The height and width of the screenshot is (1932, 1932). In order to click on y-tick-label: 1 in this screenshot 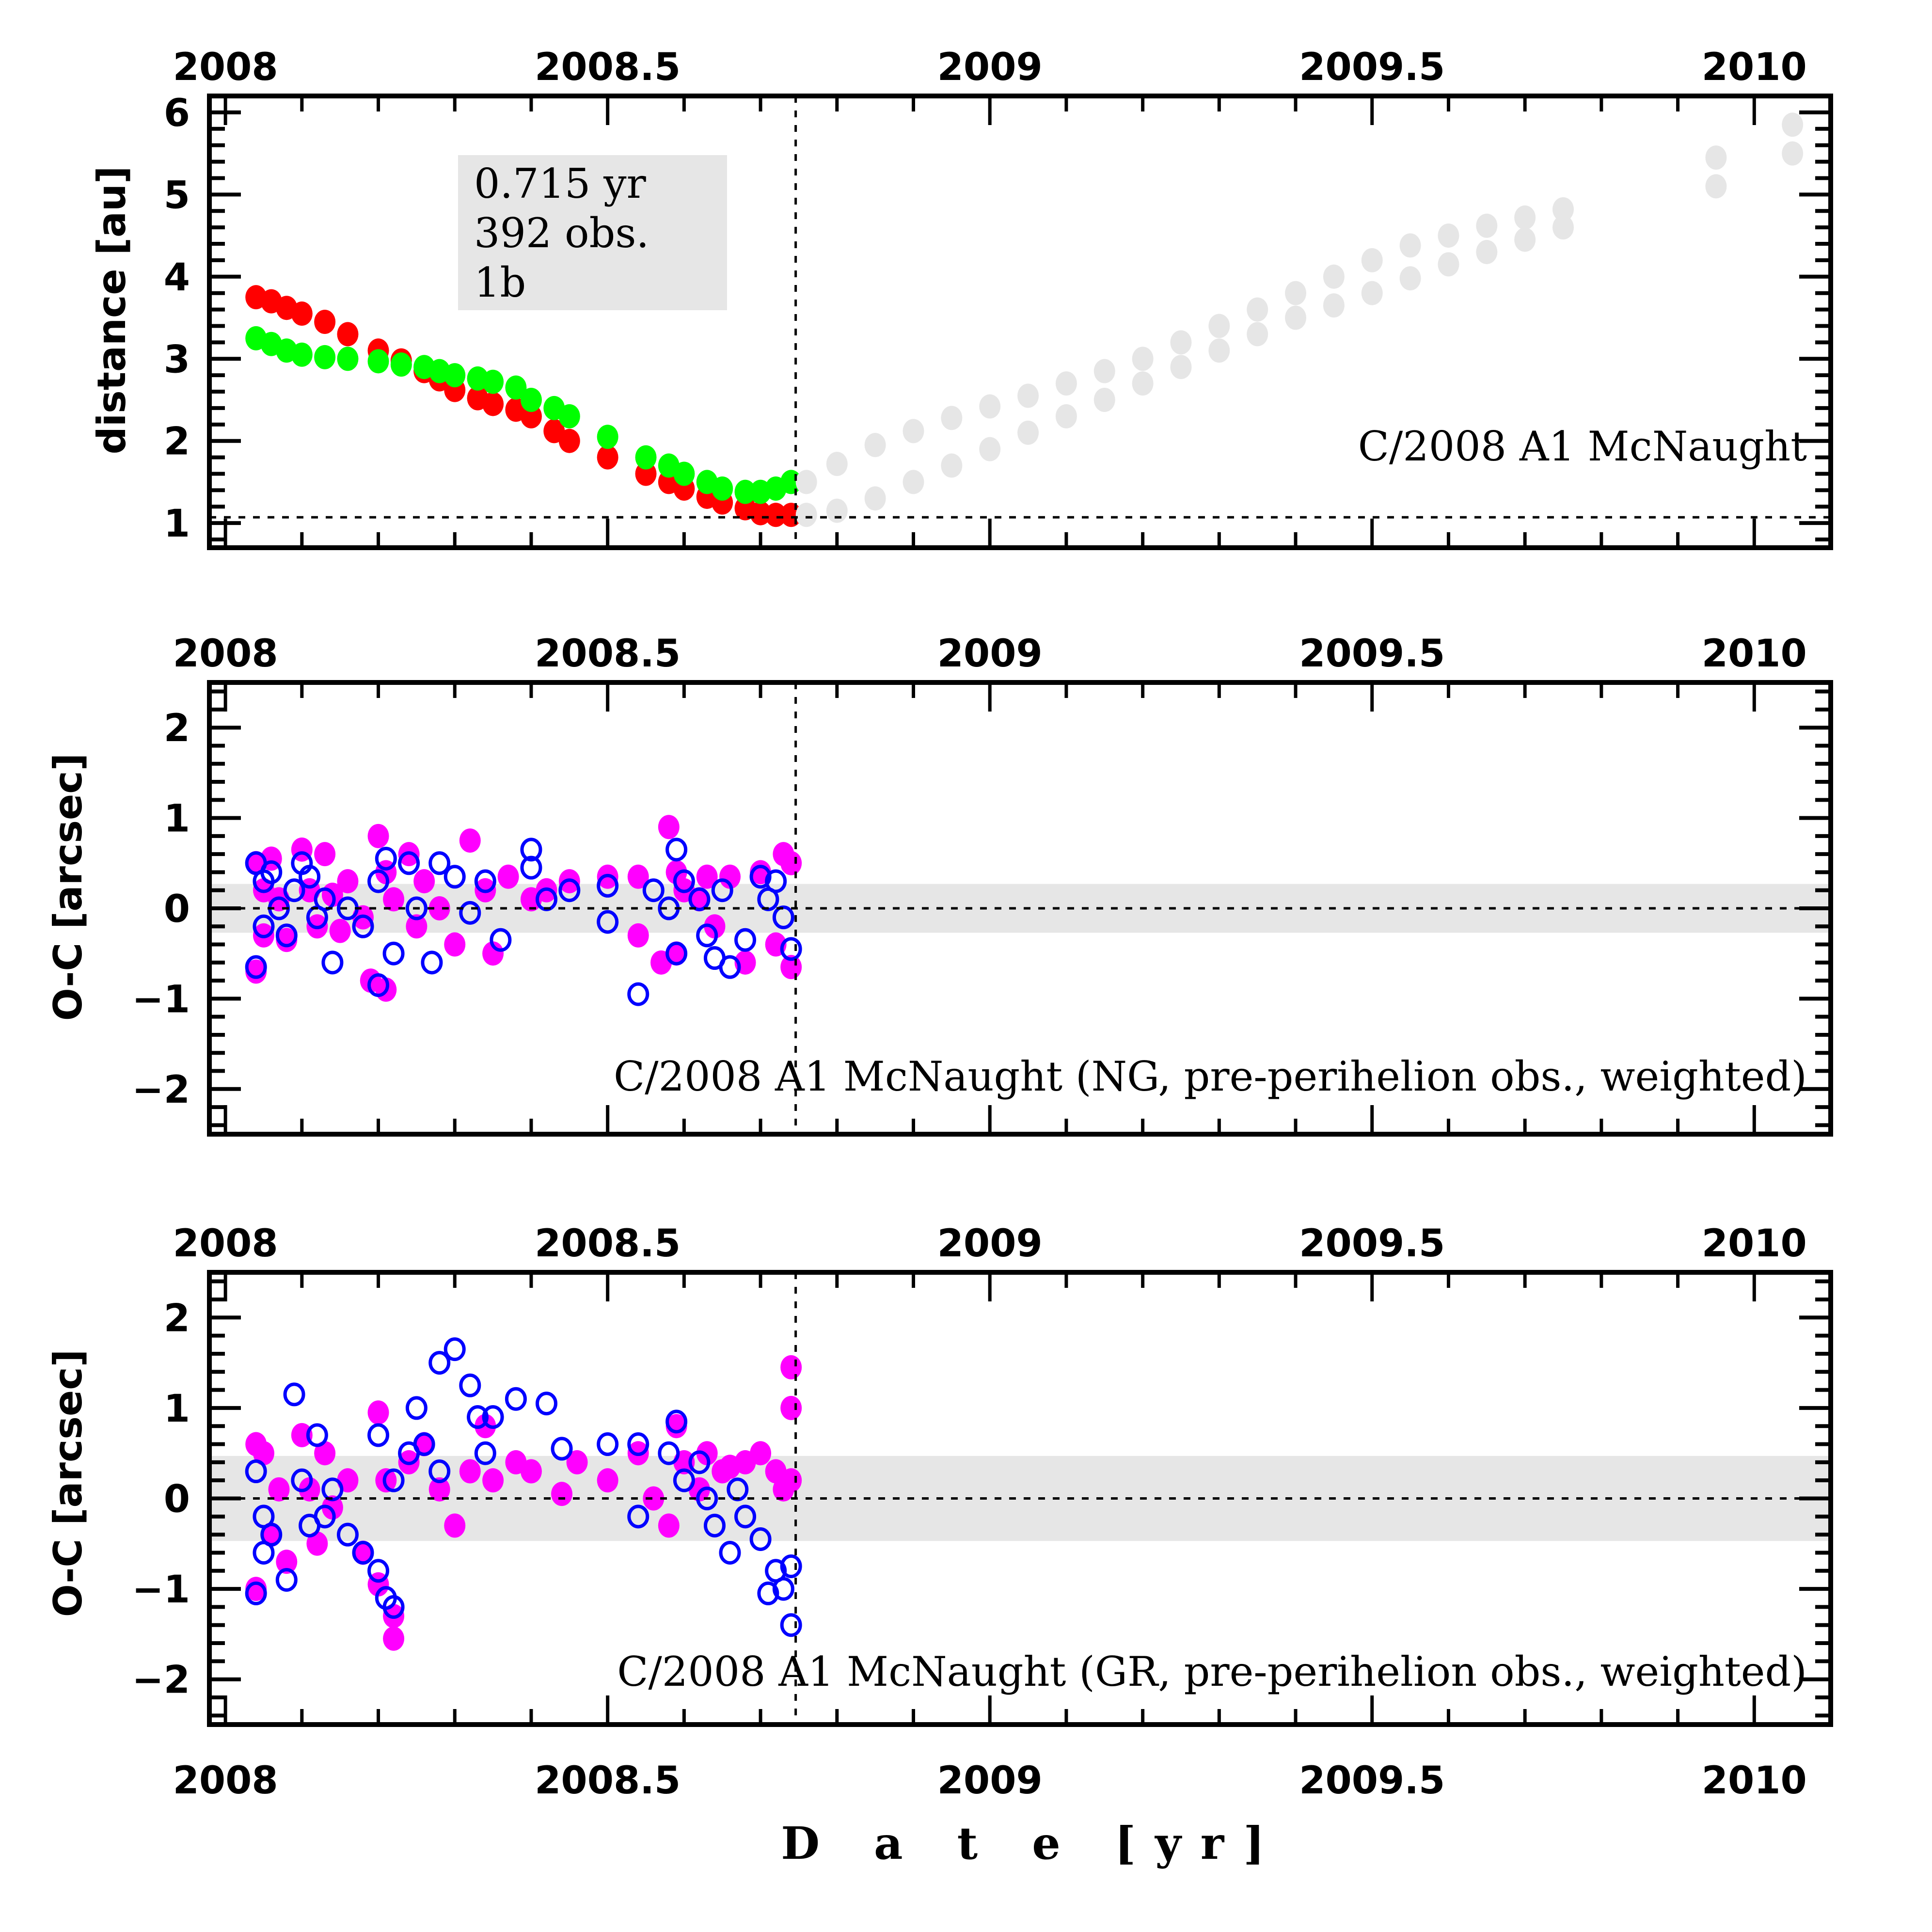, I will do `click(177, 819)`.